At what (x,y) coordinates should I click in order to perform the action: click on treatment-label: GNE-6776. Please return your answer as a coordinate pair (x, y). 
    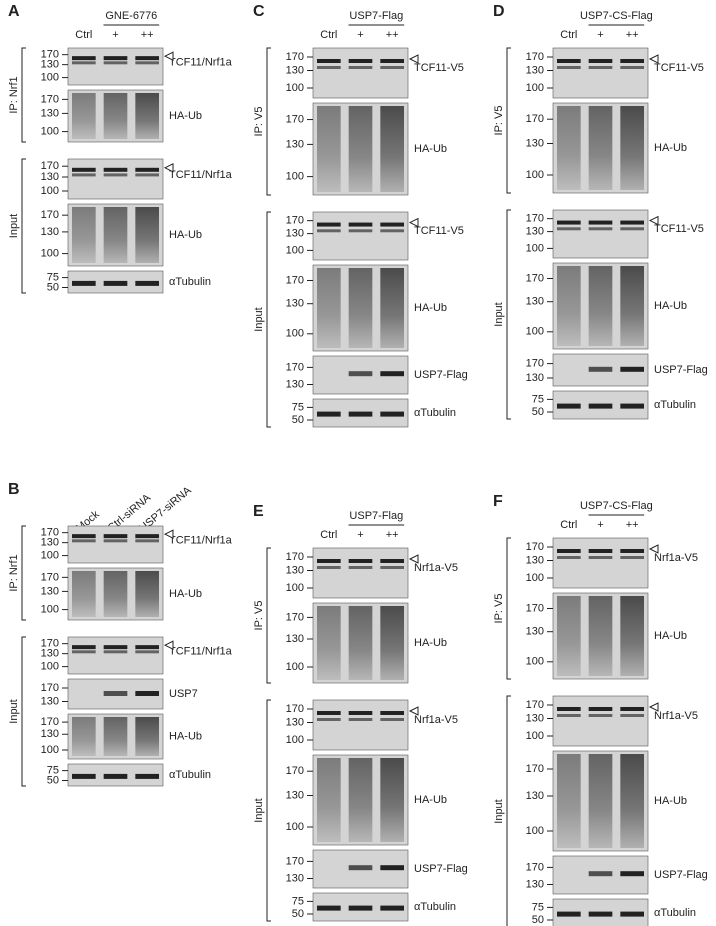
    Looking at the image, I should click on (131, 16).